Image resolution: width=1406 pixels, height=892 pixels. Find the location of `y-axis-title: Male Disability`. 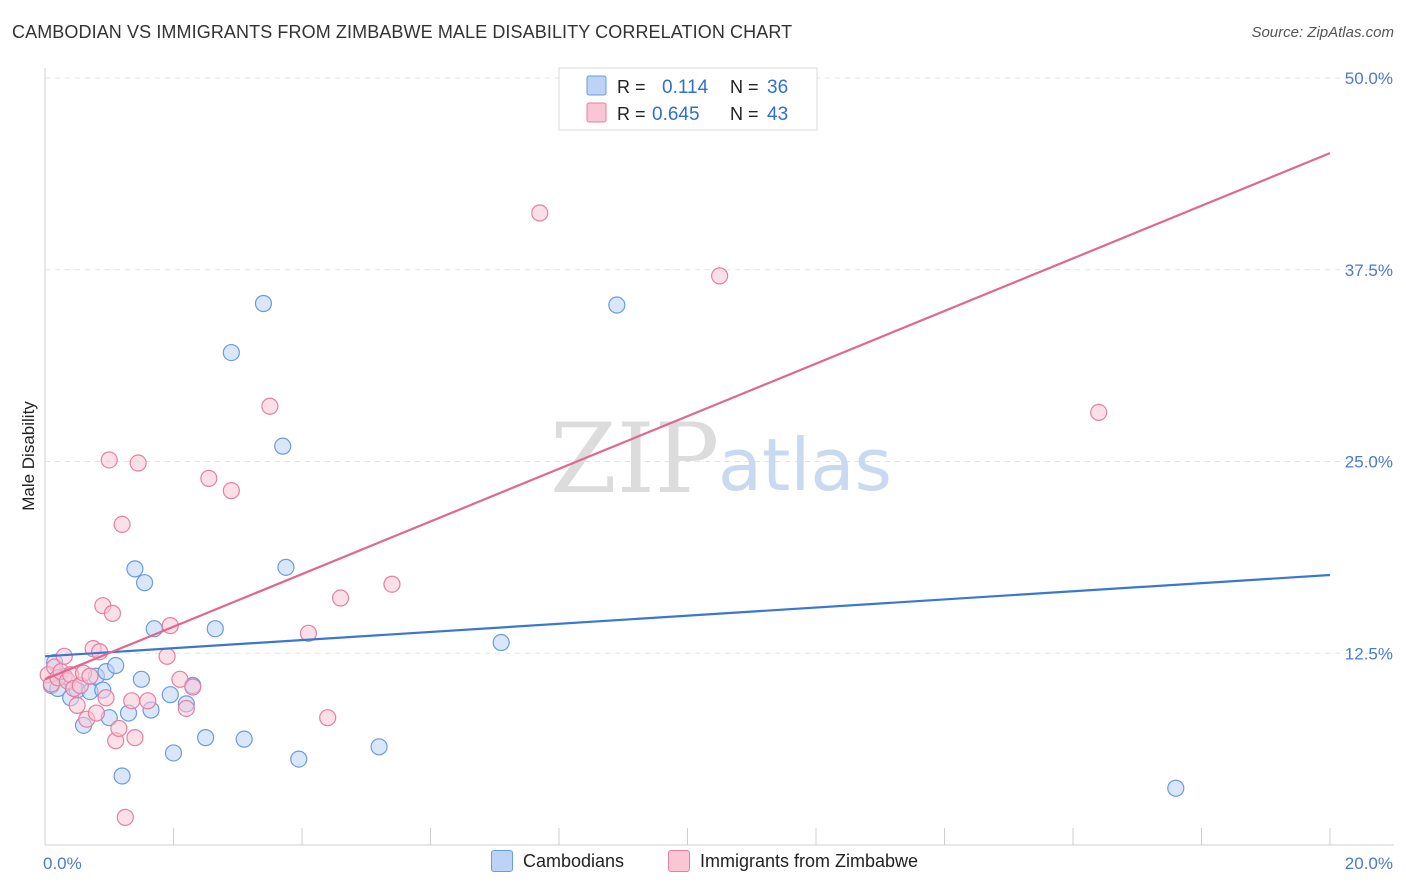

y-axis-title: Male Disability is located at coordinates (28, 456).